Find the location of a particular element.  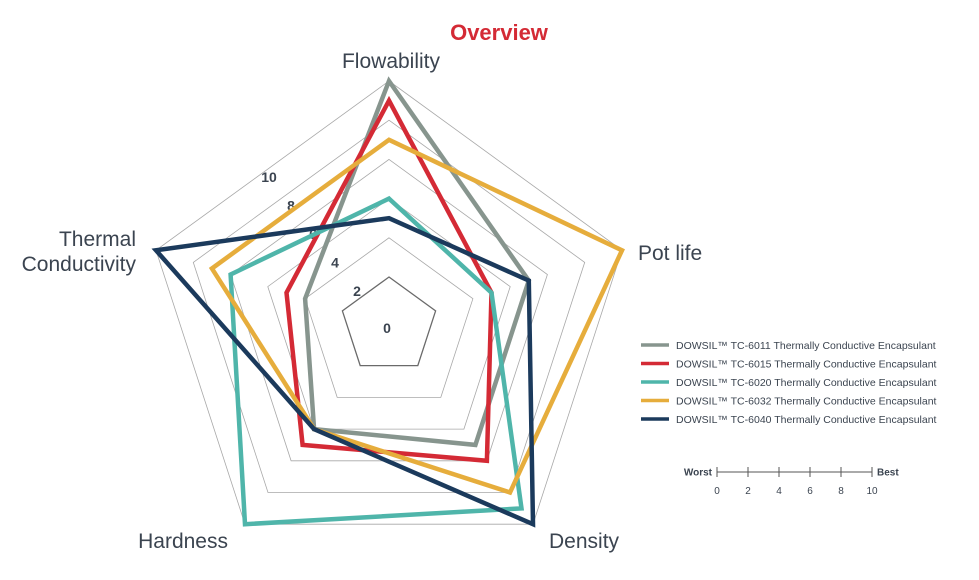

axis-label-thermal-conductivity: Thermal Conductivity is located at coordinates (79, 252).